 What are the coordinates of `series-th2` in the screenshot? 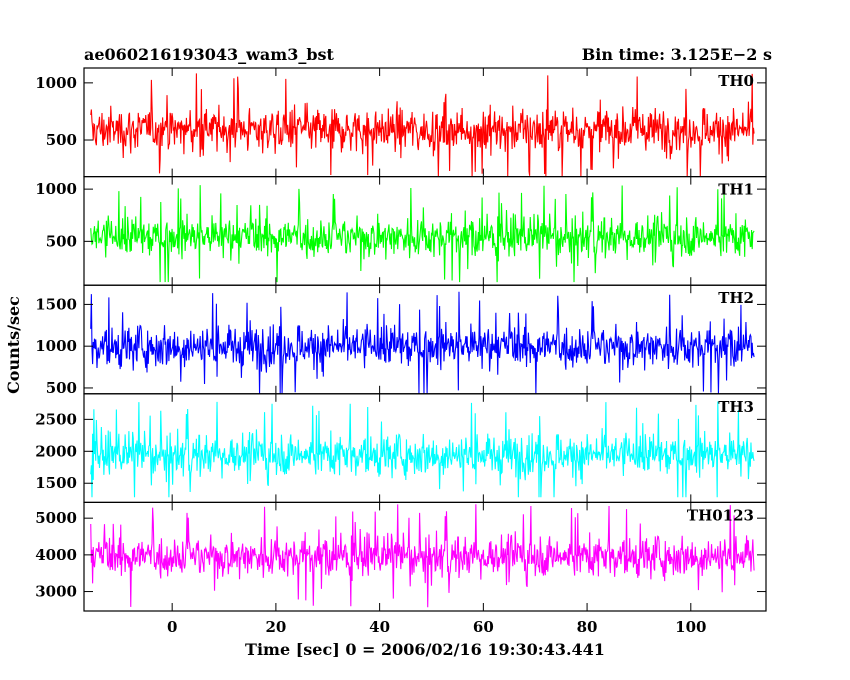 It's located at (422, 342).